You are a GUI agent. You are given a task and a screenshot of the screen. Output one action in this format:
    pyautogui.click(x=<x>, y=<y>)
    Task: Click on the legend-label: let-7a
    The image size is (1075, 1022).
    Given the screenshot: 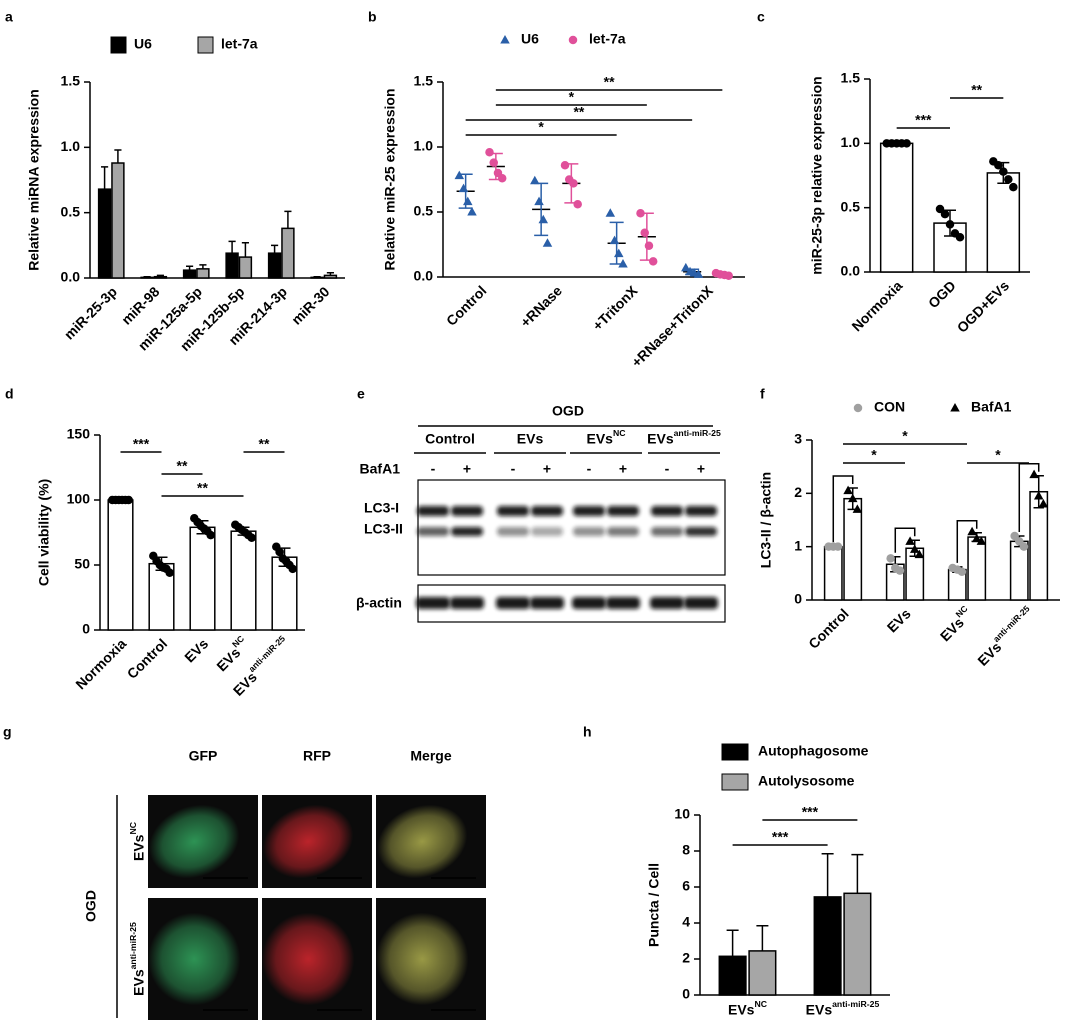 What is the action you would take?
    pyautogui.click(x=607, y=39)
    